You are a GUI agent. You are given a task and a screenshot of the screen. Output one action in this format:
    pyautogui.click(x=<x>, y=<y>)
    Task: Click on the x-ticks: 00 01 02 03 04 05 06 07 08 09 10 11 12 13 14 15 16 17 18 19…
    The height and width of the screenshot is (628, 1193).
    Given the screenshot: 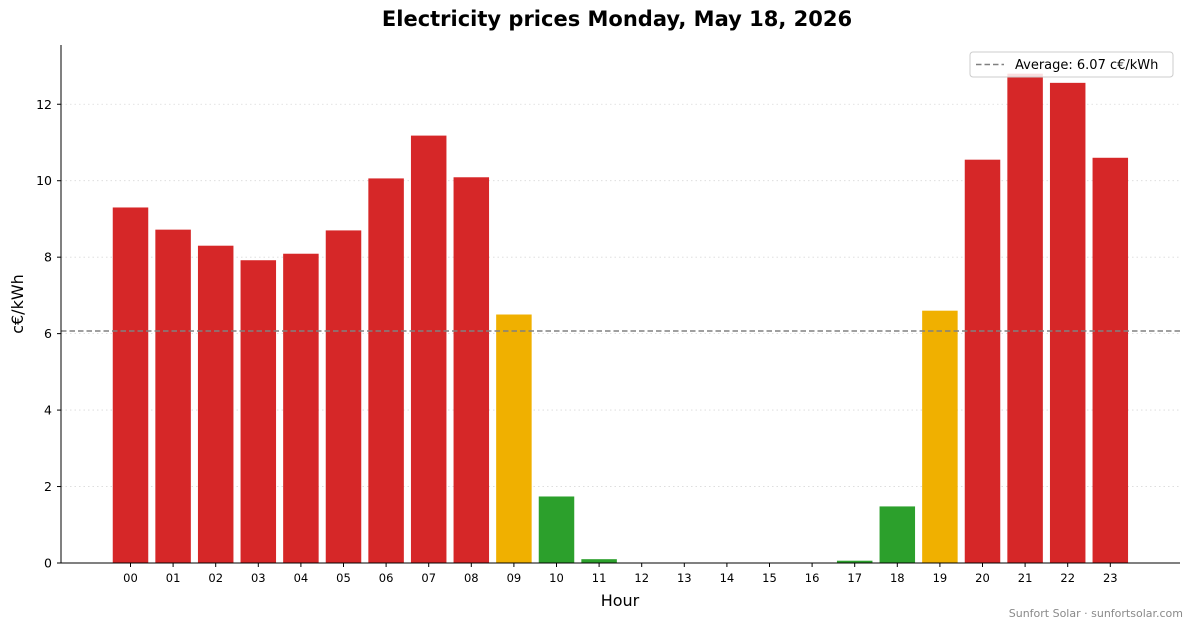 What is the action you would take?
    pyautogui.click(x=620, y=574)
    